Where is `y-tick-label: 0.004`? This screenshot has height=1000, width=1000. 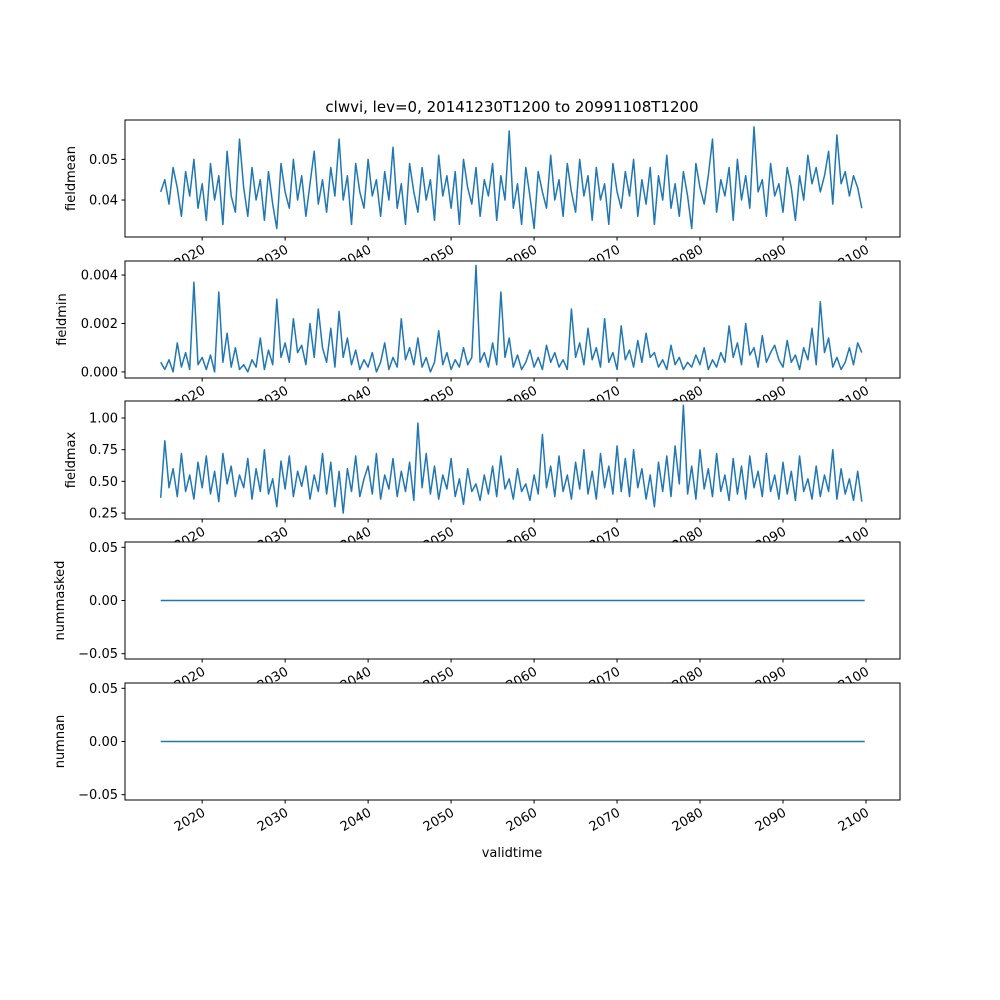 y-tick-label: 0.004 is located at coordinates (99, 276).